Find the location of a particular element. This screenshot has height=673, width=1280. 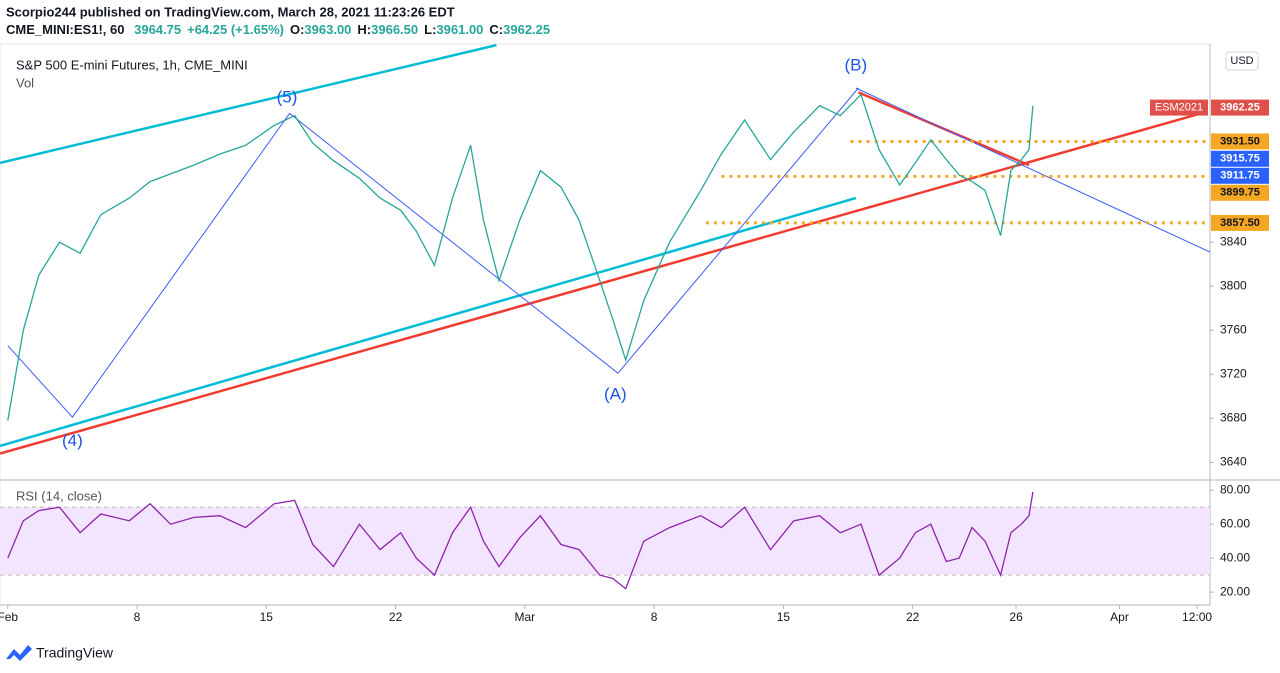

price-label: 3962.25 is located at coordinates (1240, 107).